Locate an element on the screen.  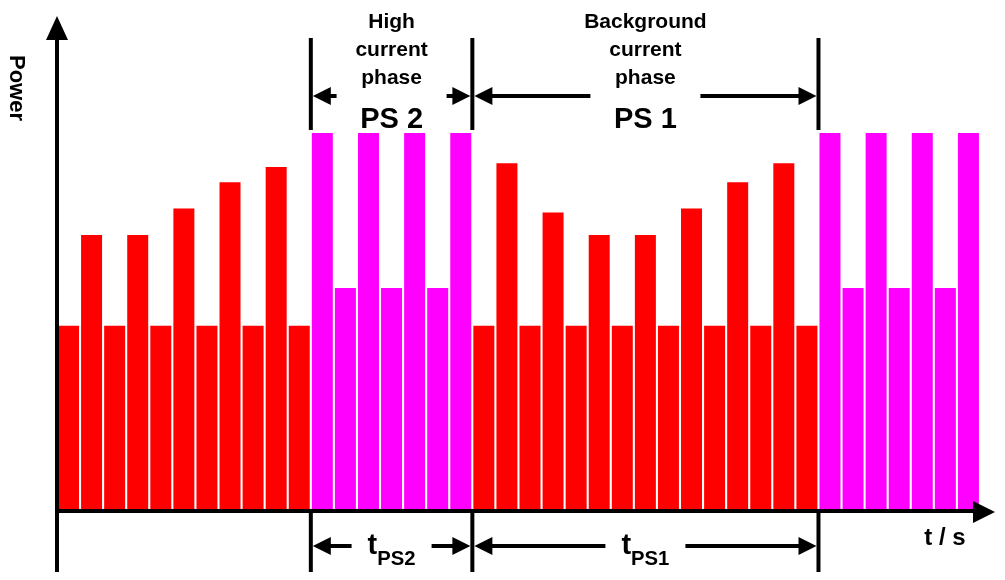
text: High current phase is located at coordinates (391, 48).